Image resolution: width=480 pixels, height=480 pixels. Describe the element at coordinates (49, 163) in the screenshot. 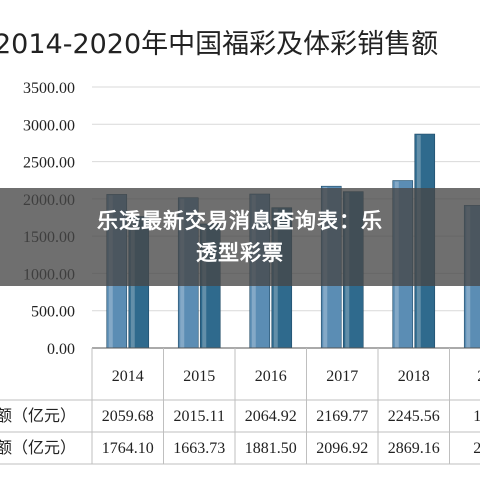

I see `y-tick-label: 2500.00` at that location.